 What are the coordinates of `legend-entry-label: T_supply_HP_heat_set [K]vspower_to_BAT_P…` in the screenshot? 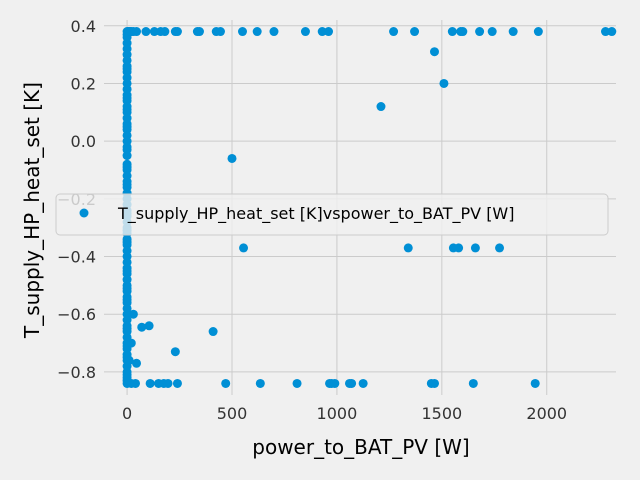 It's located at (316, 214).